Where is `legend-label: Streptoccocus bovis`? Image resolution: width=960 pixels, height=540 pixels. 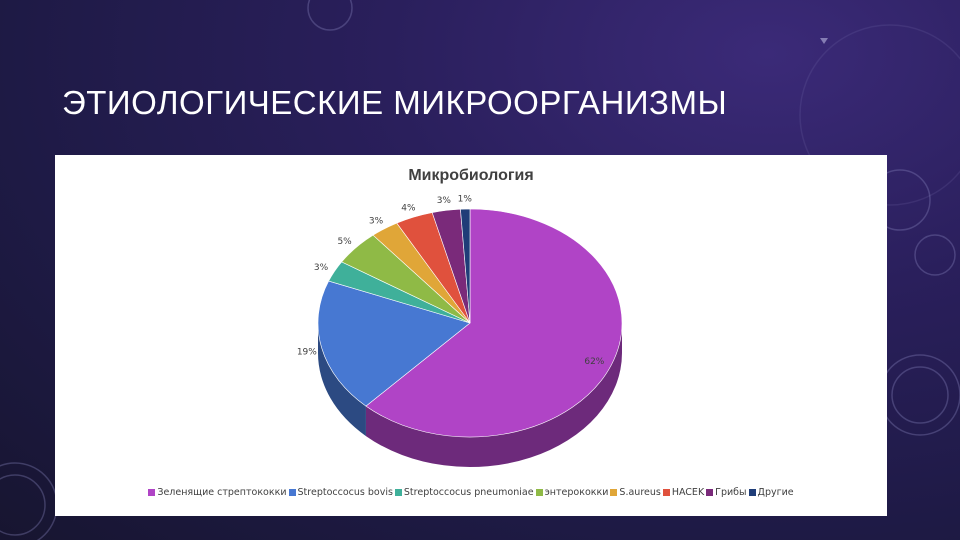
legend-label: Streptoccocus bovis is located at coordinates (345, 492).